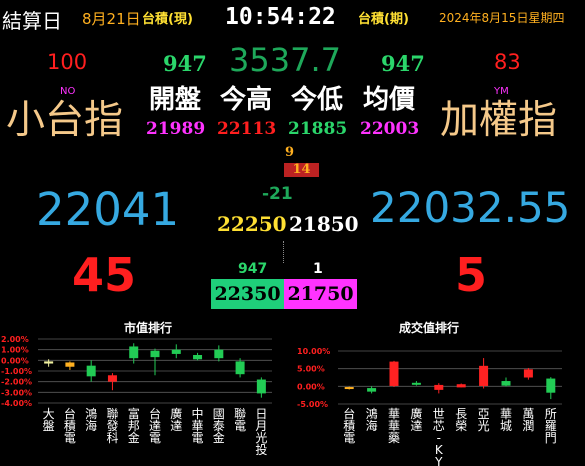 The height and width of the screenshot is (466, 585). What do you see at coordinates (283, 252) in the screenshot?
I see `center-divider` at bounding box center [283, 252].